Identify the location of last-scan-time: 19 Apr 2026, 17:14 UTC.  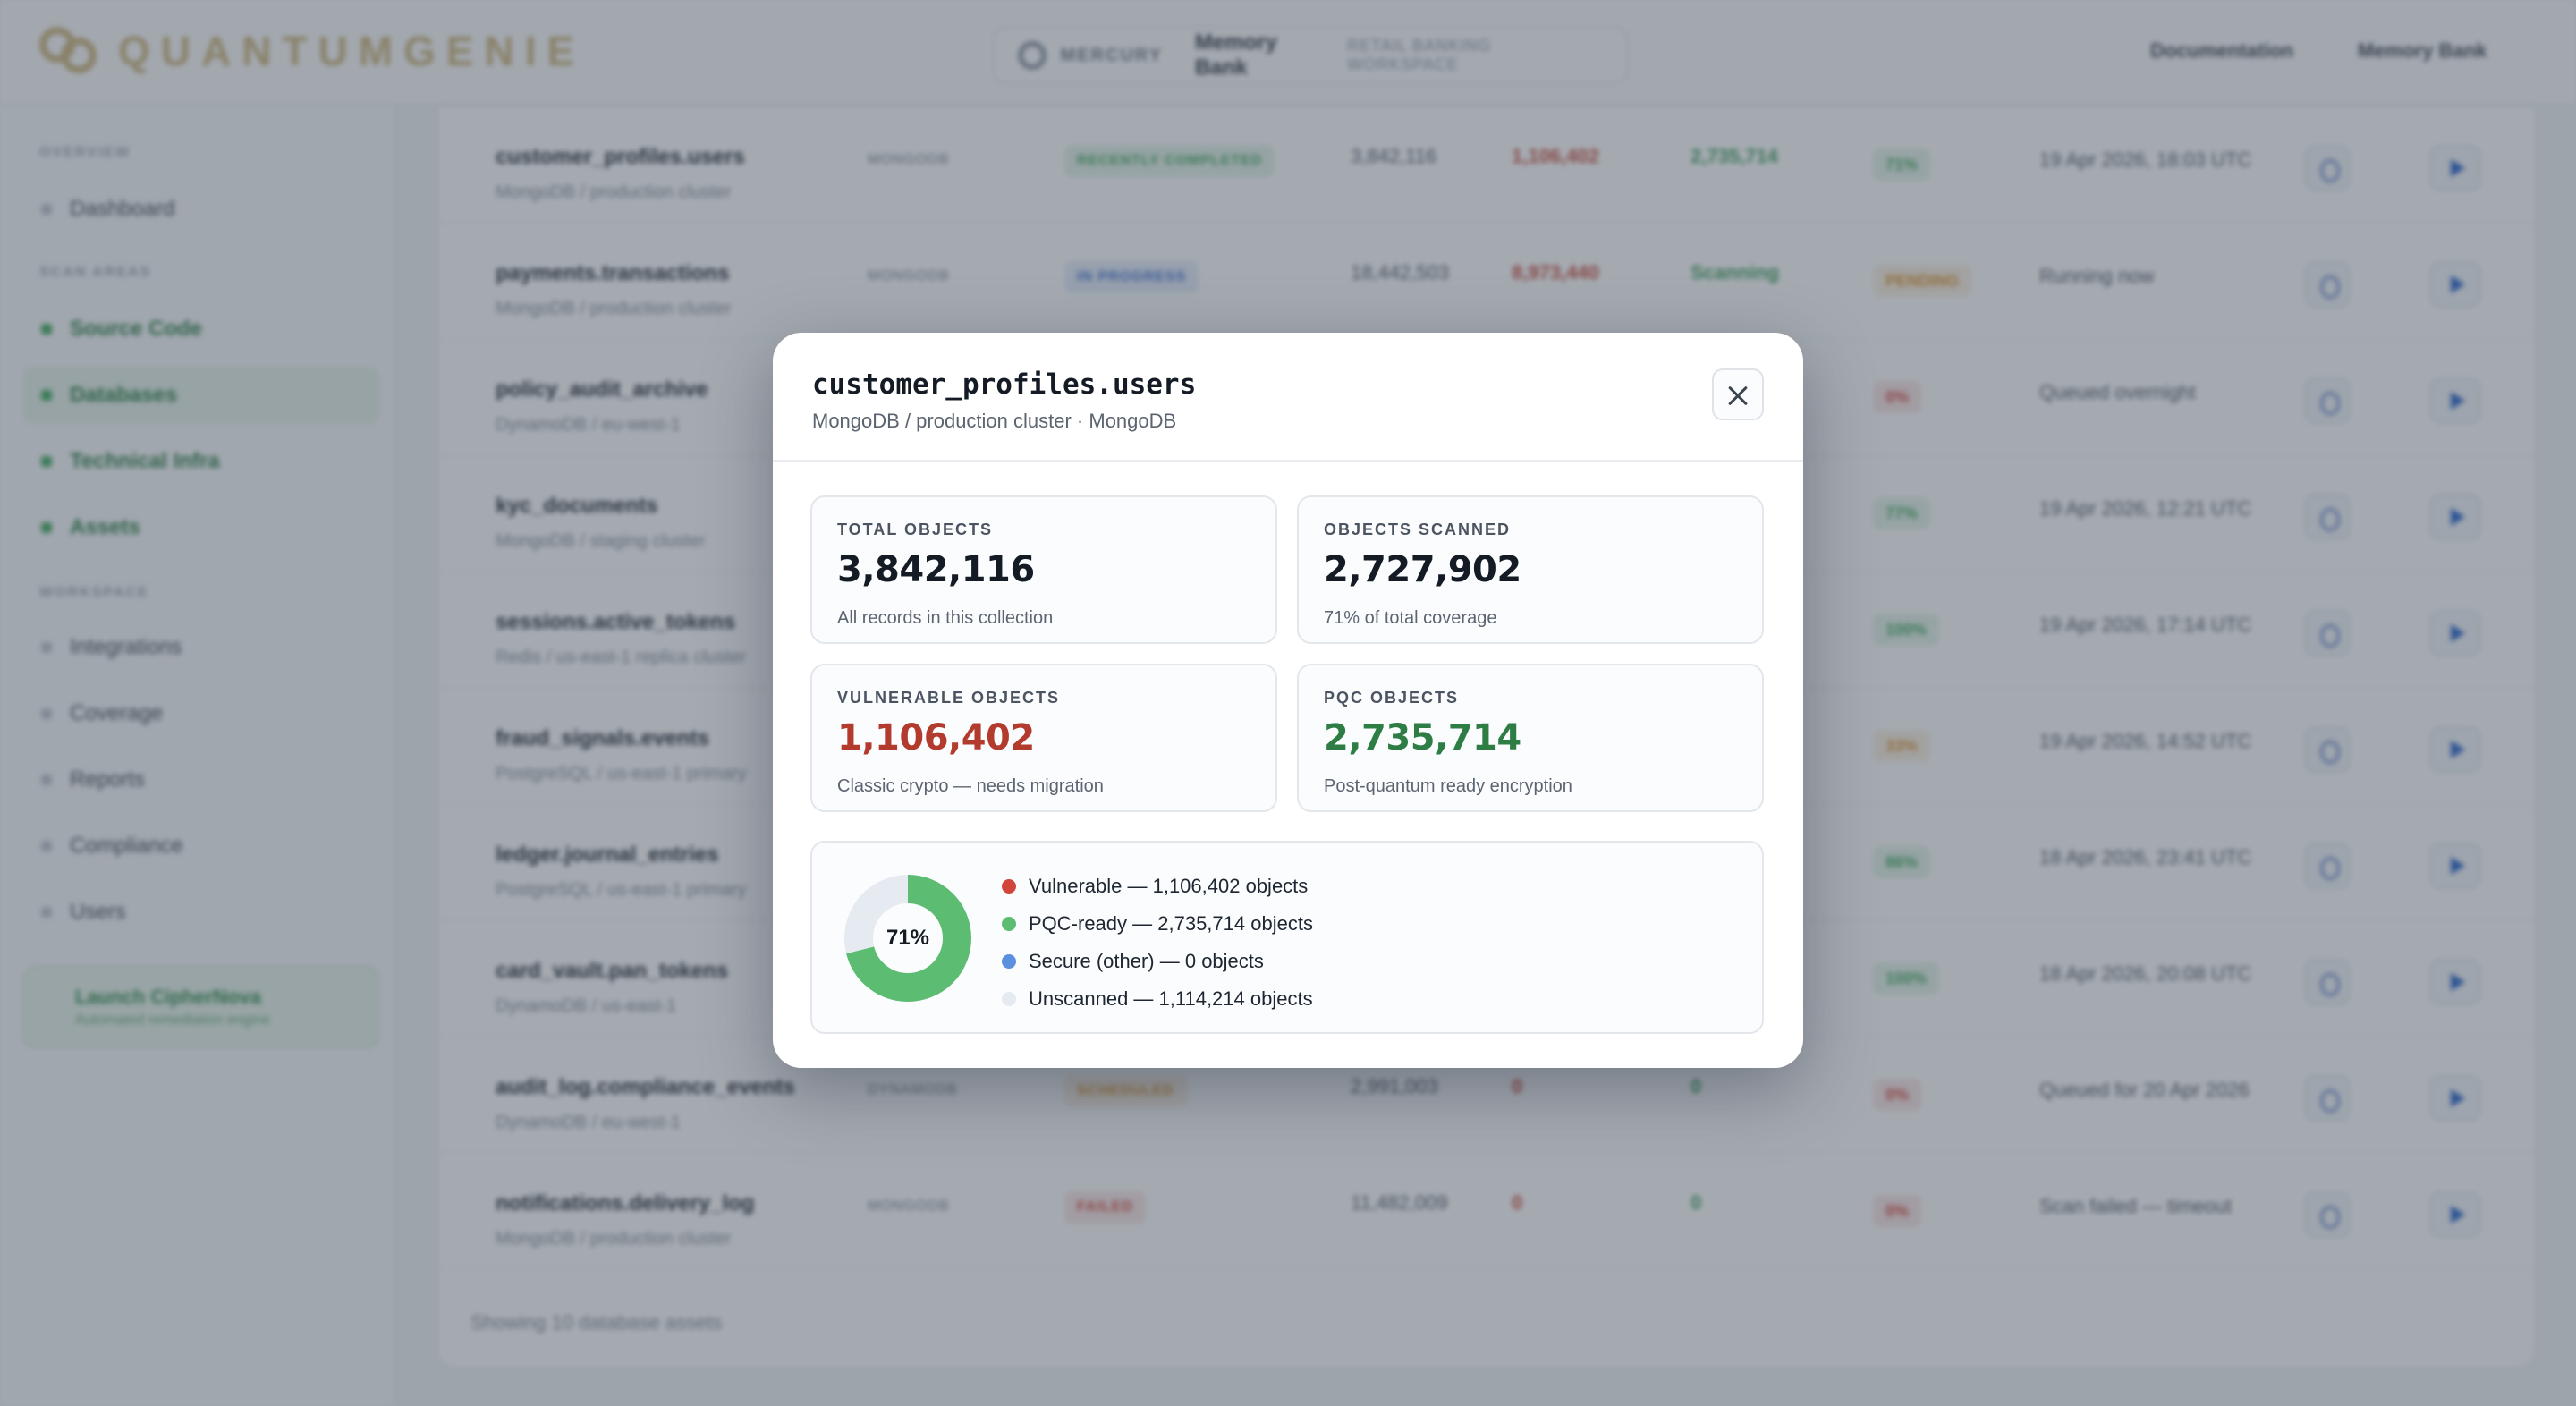
(2145, 625).